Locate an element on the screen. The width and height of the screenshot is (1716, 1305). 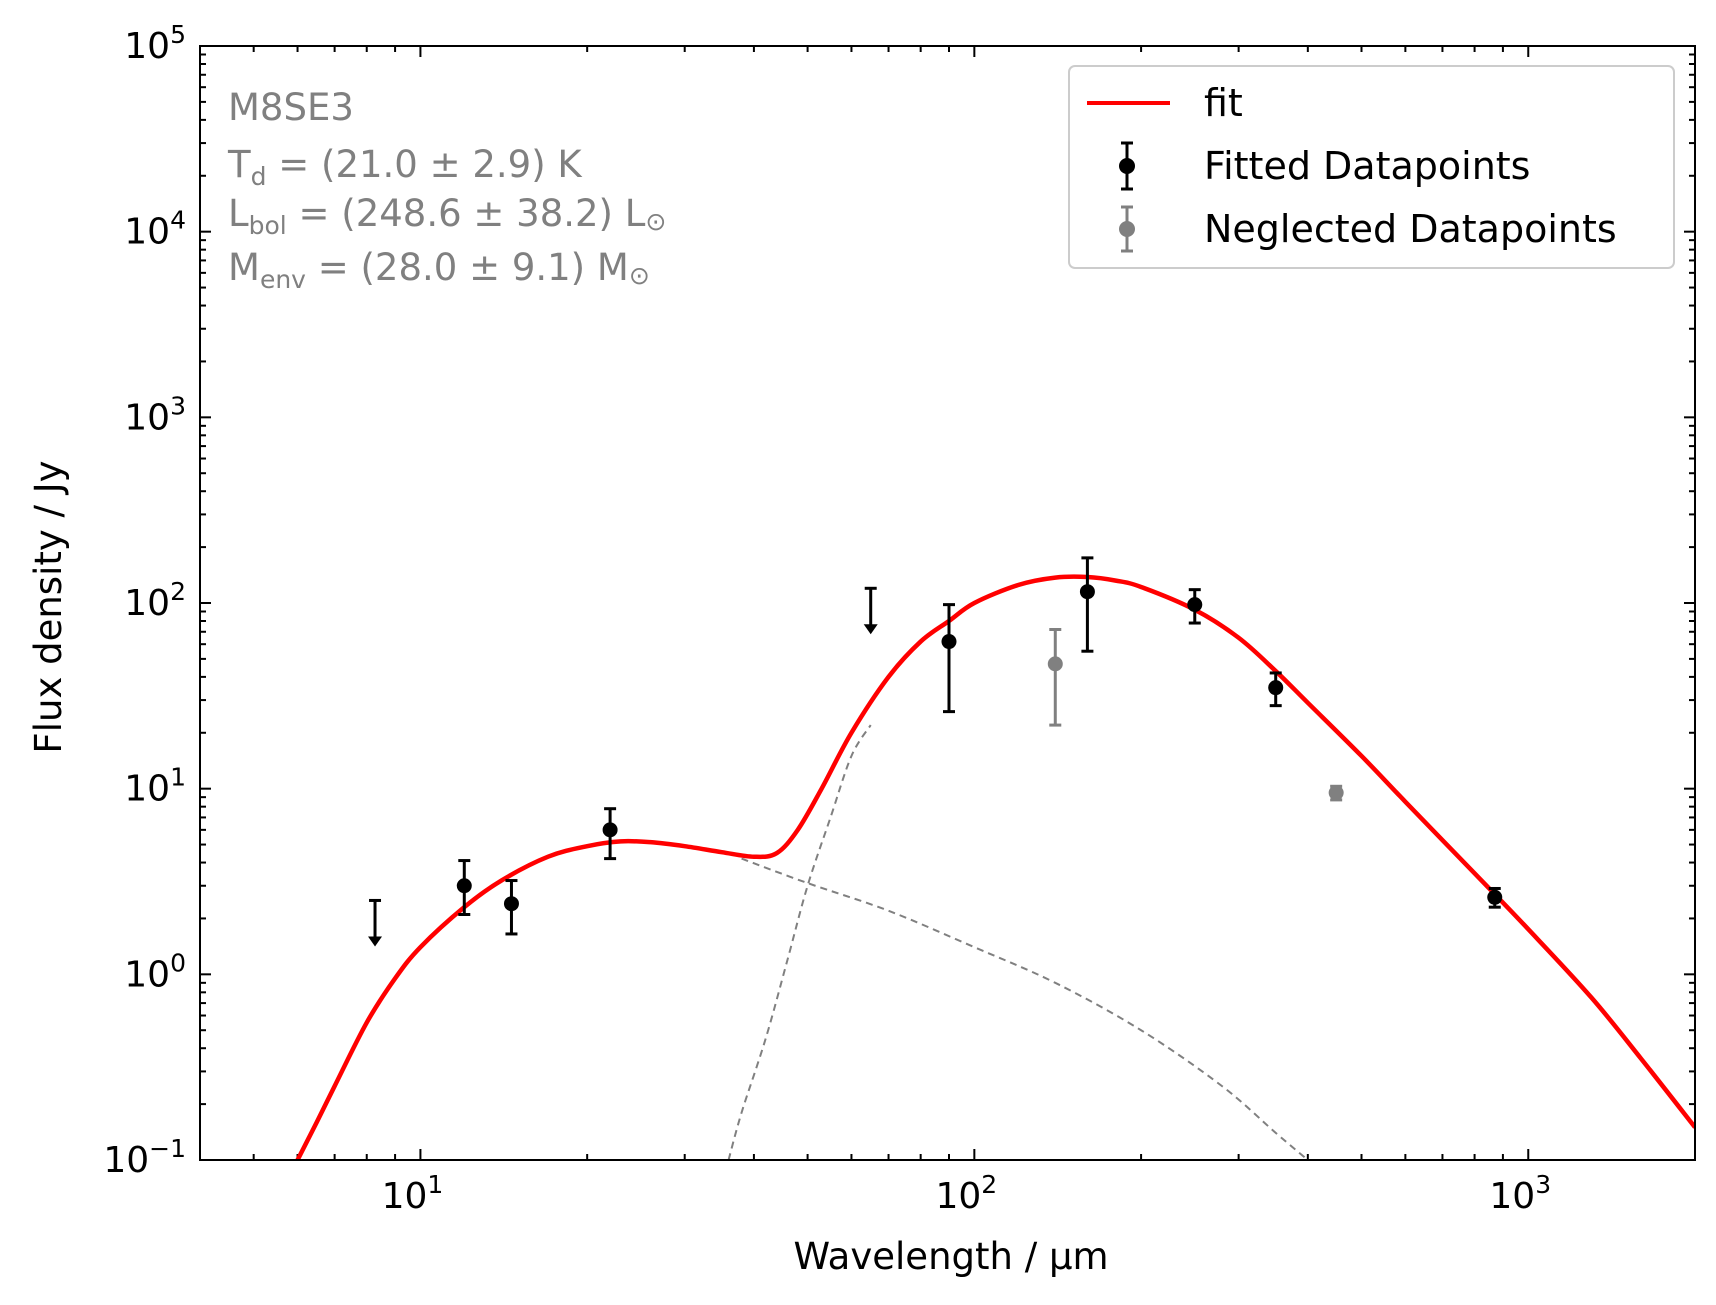
x-tick-label: 10³ is located at coordinates (1520, 1193).